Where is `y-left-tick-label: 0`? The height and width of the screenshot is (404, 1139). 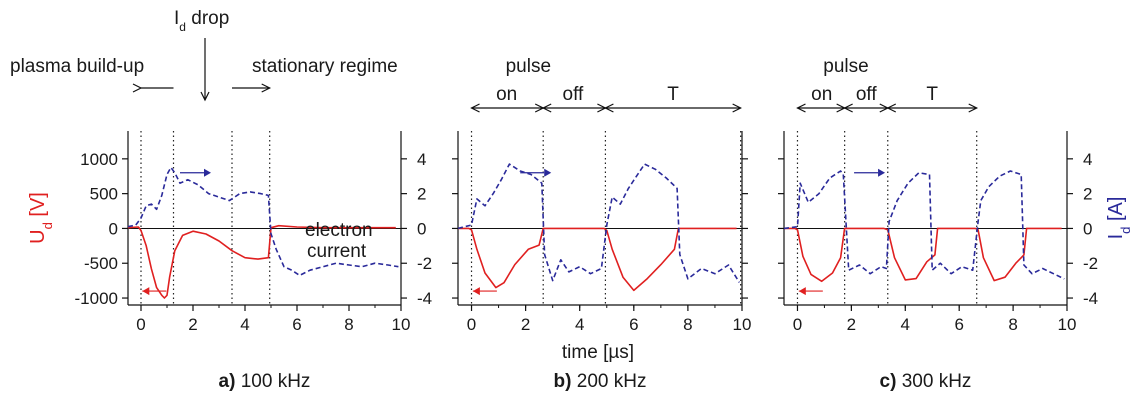
y-left-tick-label: 0 is located at coordinates (113, 228).